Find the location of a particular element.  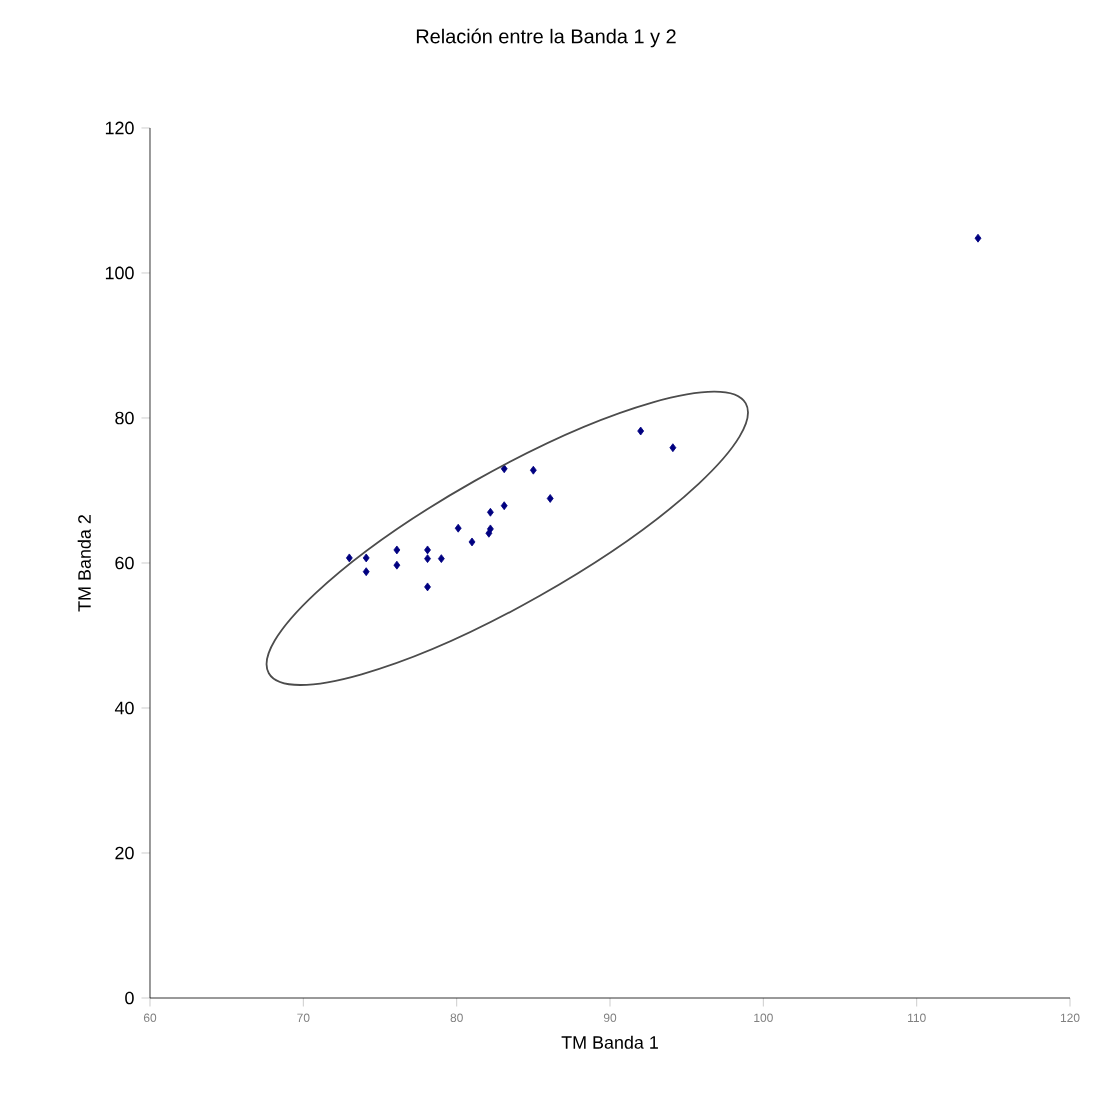

y-tick-label: 0 is located at coordinates (129, 998).